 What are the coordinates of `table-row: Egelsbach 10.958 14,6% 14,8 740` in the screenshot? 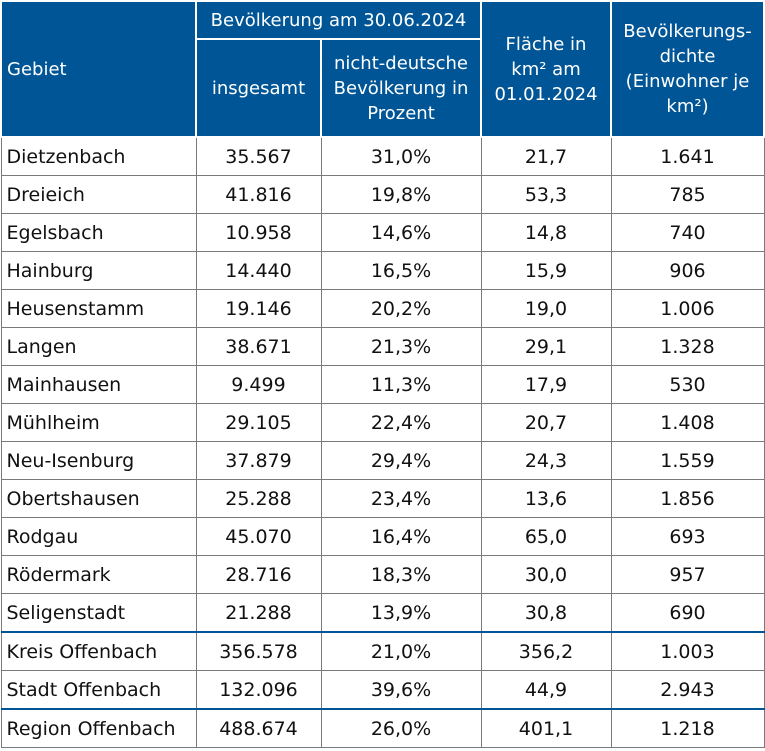 It's located at (382, 232).